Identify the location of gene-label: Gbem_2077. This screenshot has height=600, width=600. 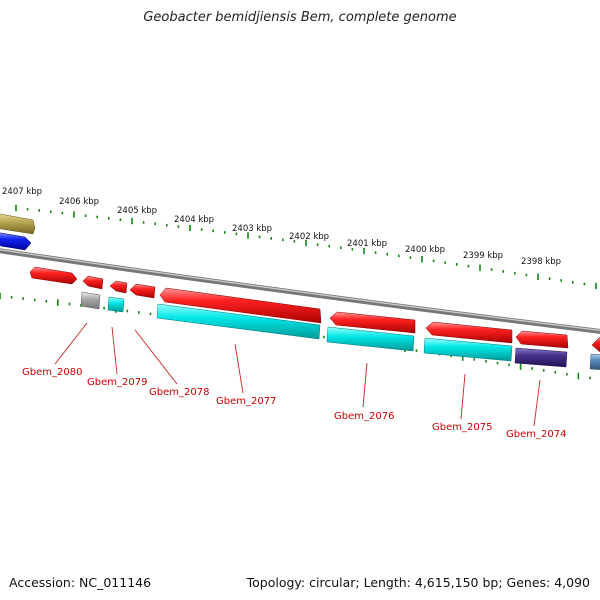
(246, 401).